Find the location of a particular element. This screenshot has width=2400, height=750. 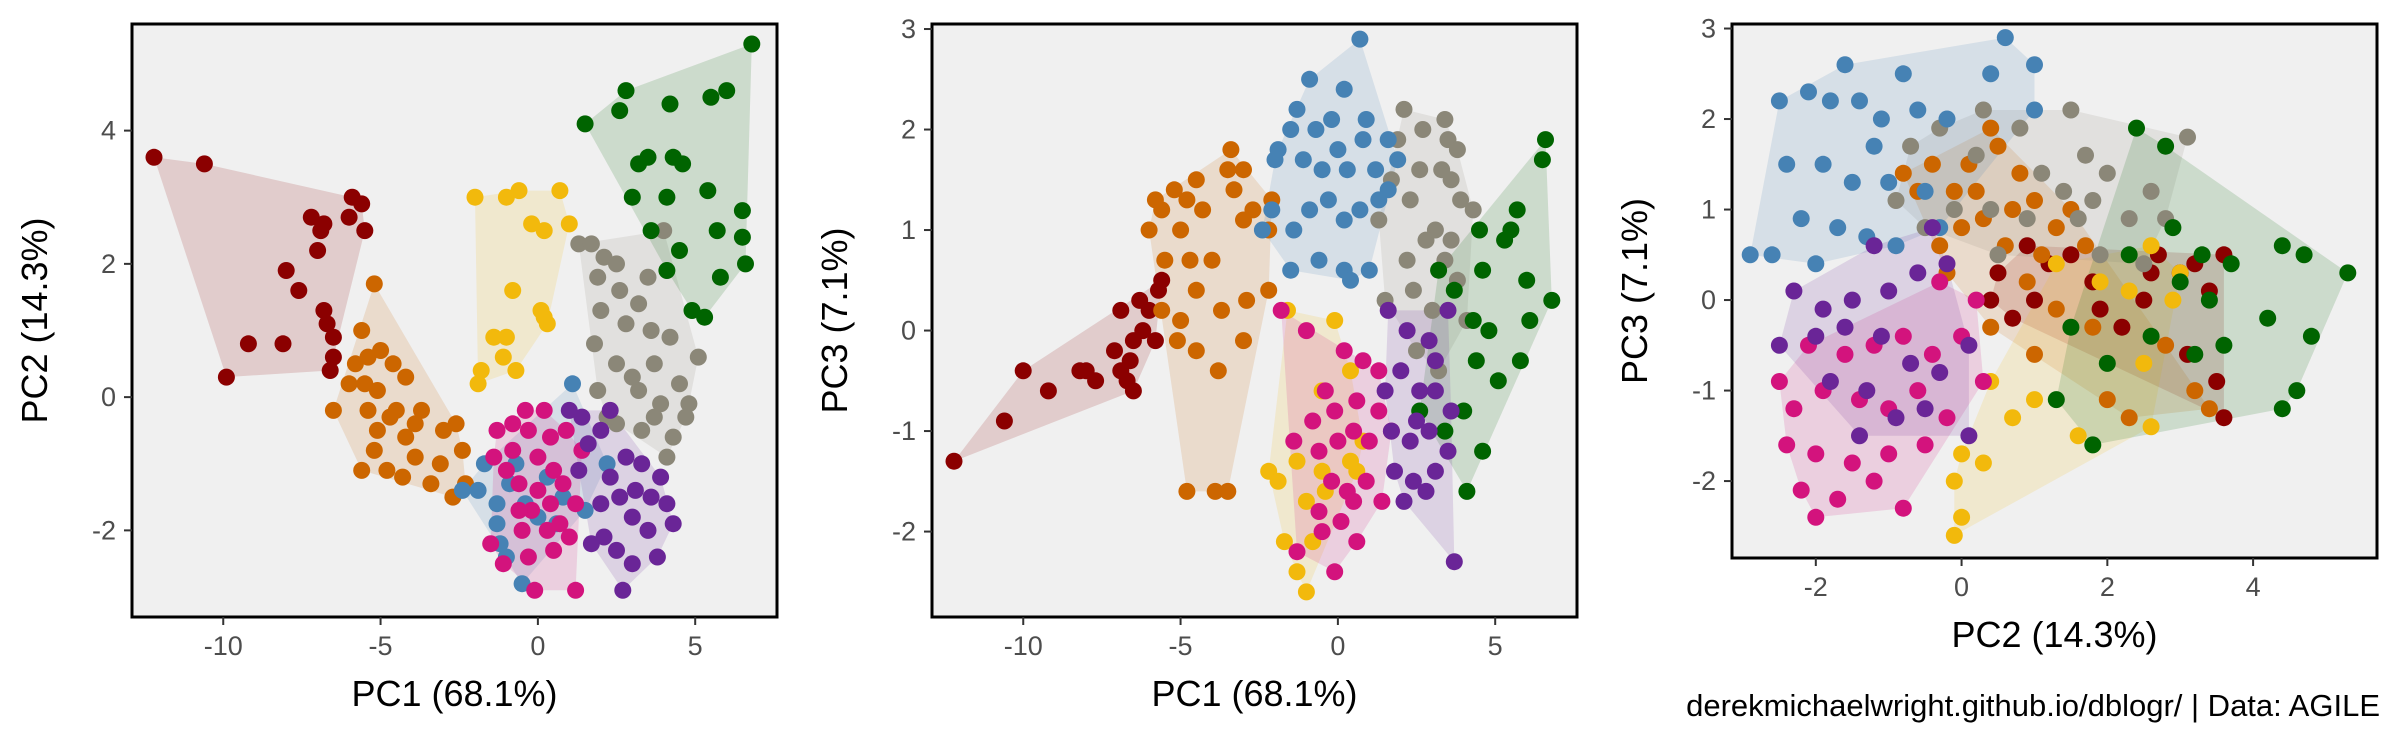

x-tick-label: -2 is located at coordinates (1816, 587).